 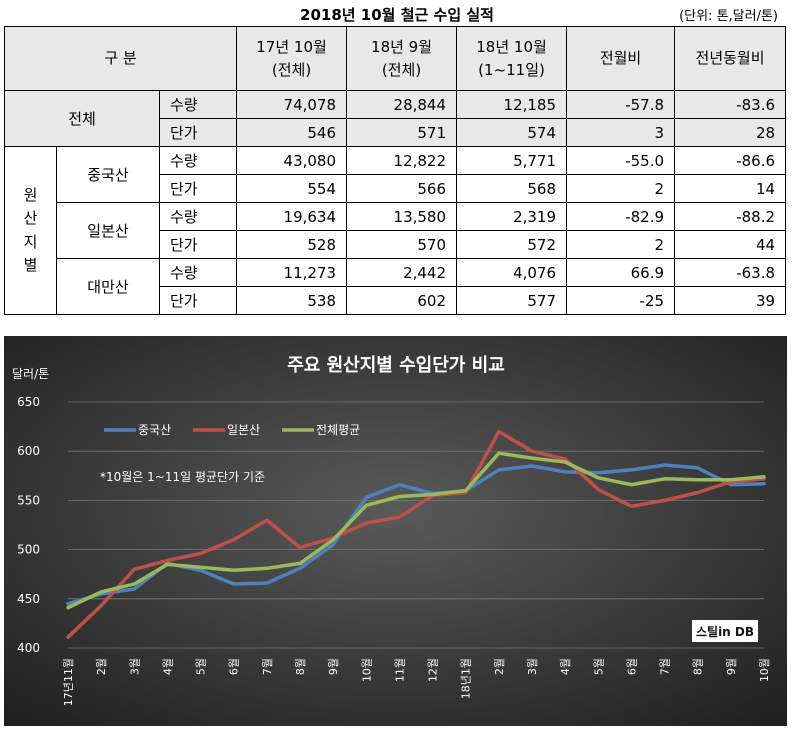 What do you see at coordinates (402, 216) in the screenshot?
I see `cell: 13,580` at bounding box center [402, 216].